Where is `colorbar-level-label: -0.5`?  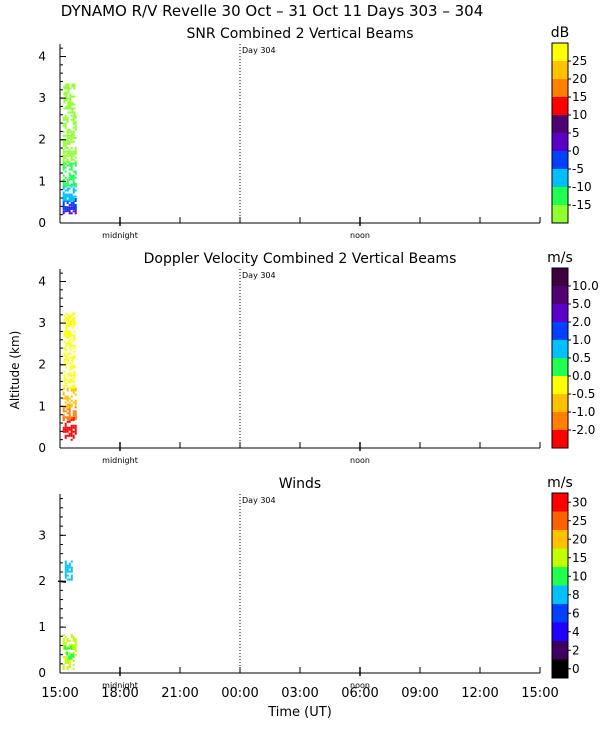
colorbar-level-label: -0.5 is located at coordinates (583, 394).